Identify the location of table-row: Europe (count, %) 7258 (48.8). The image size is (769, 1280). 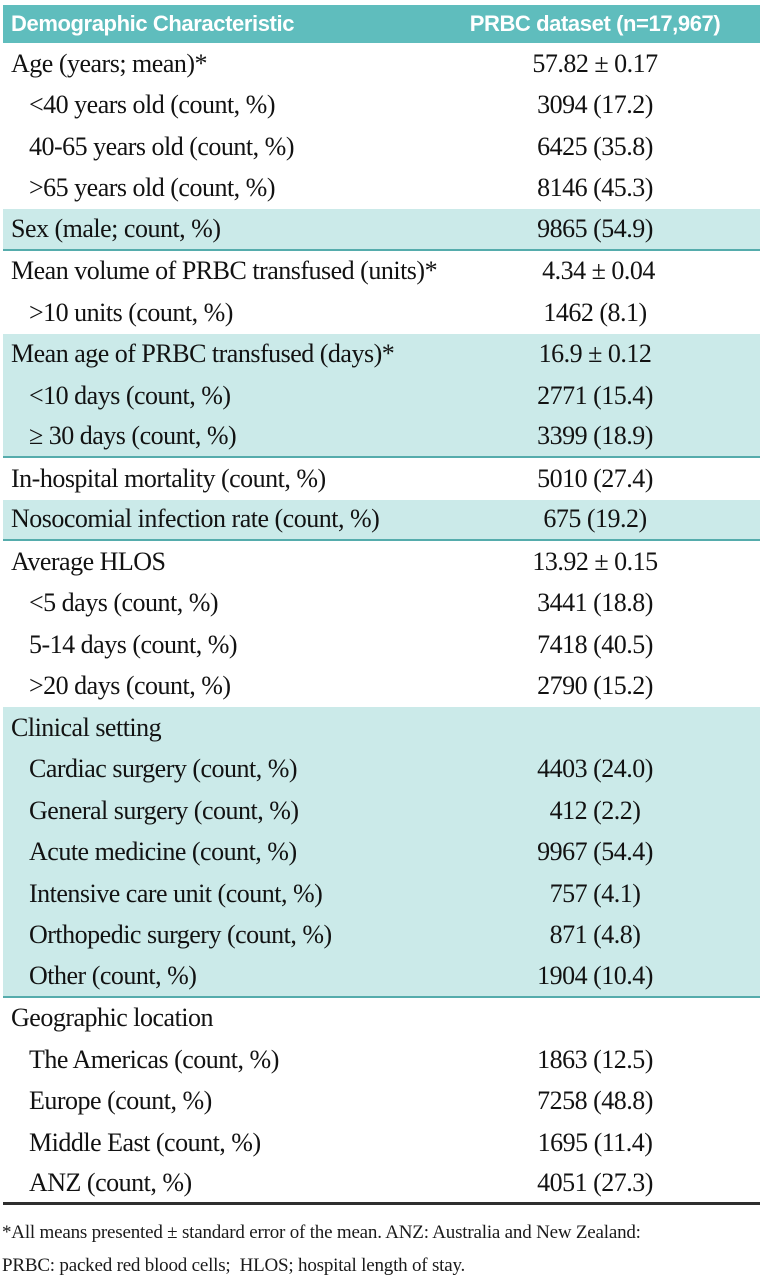
(381, 1102).